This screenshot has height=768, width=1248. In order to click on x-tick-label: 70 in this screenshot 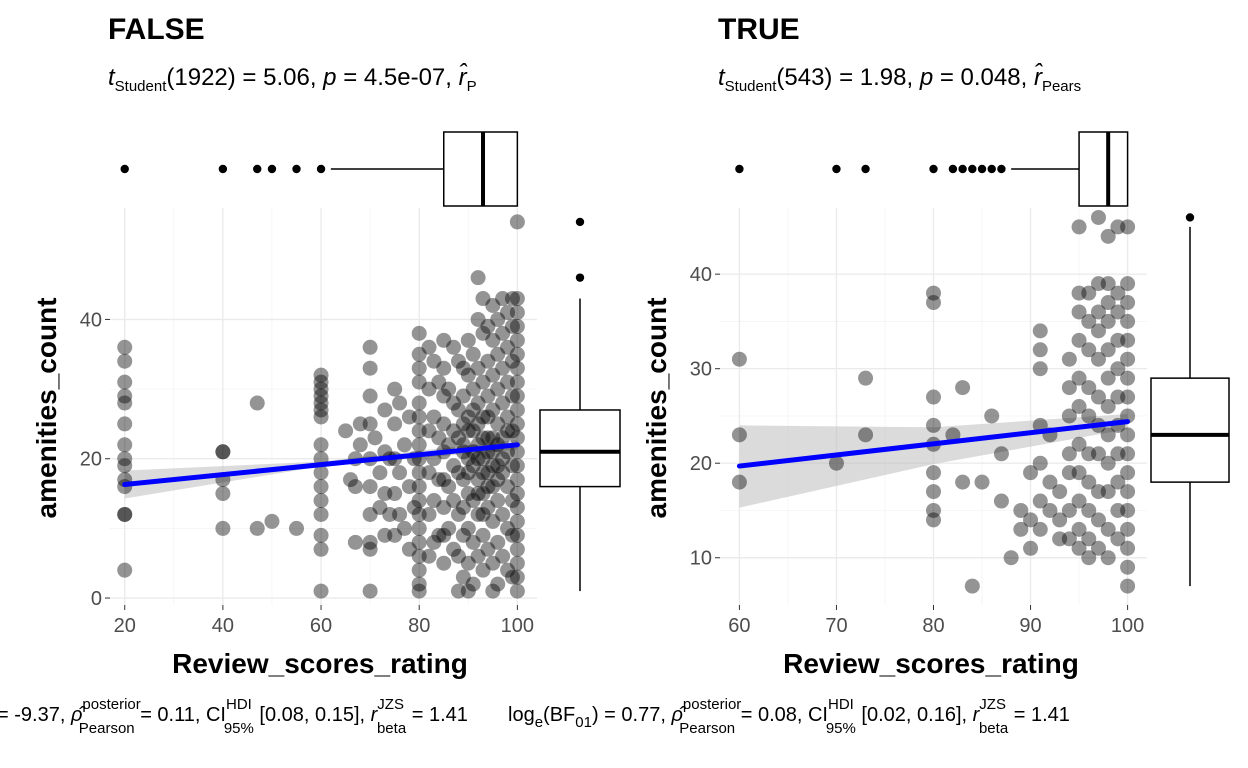, I will do `click(836, 626)`.